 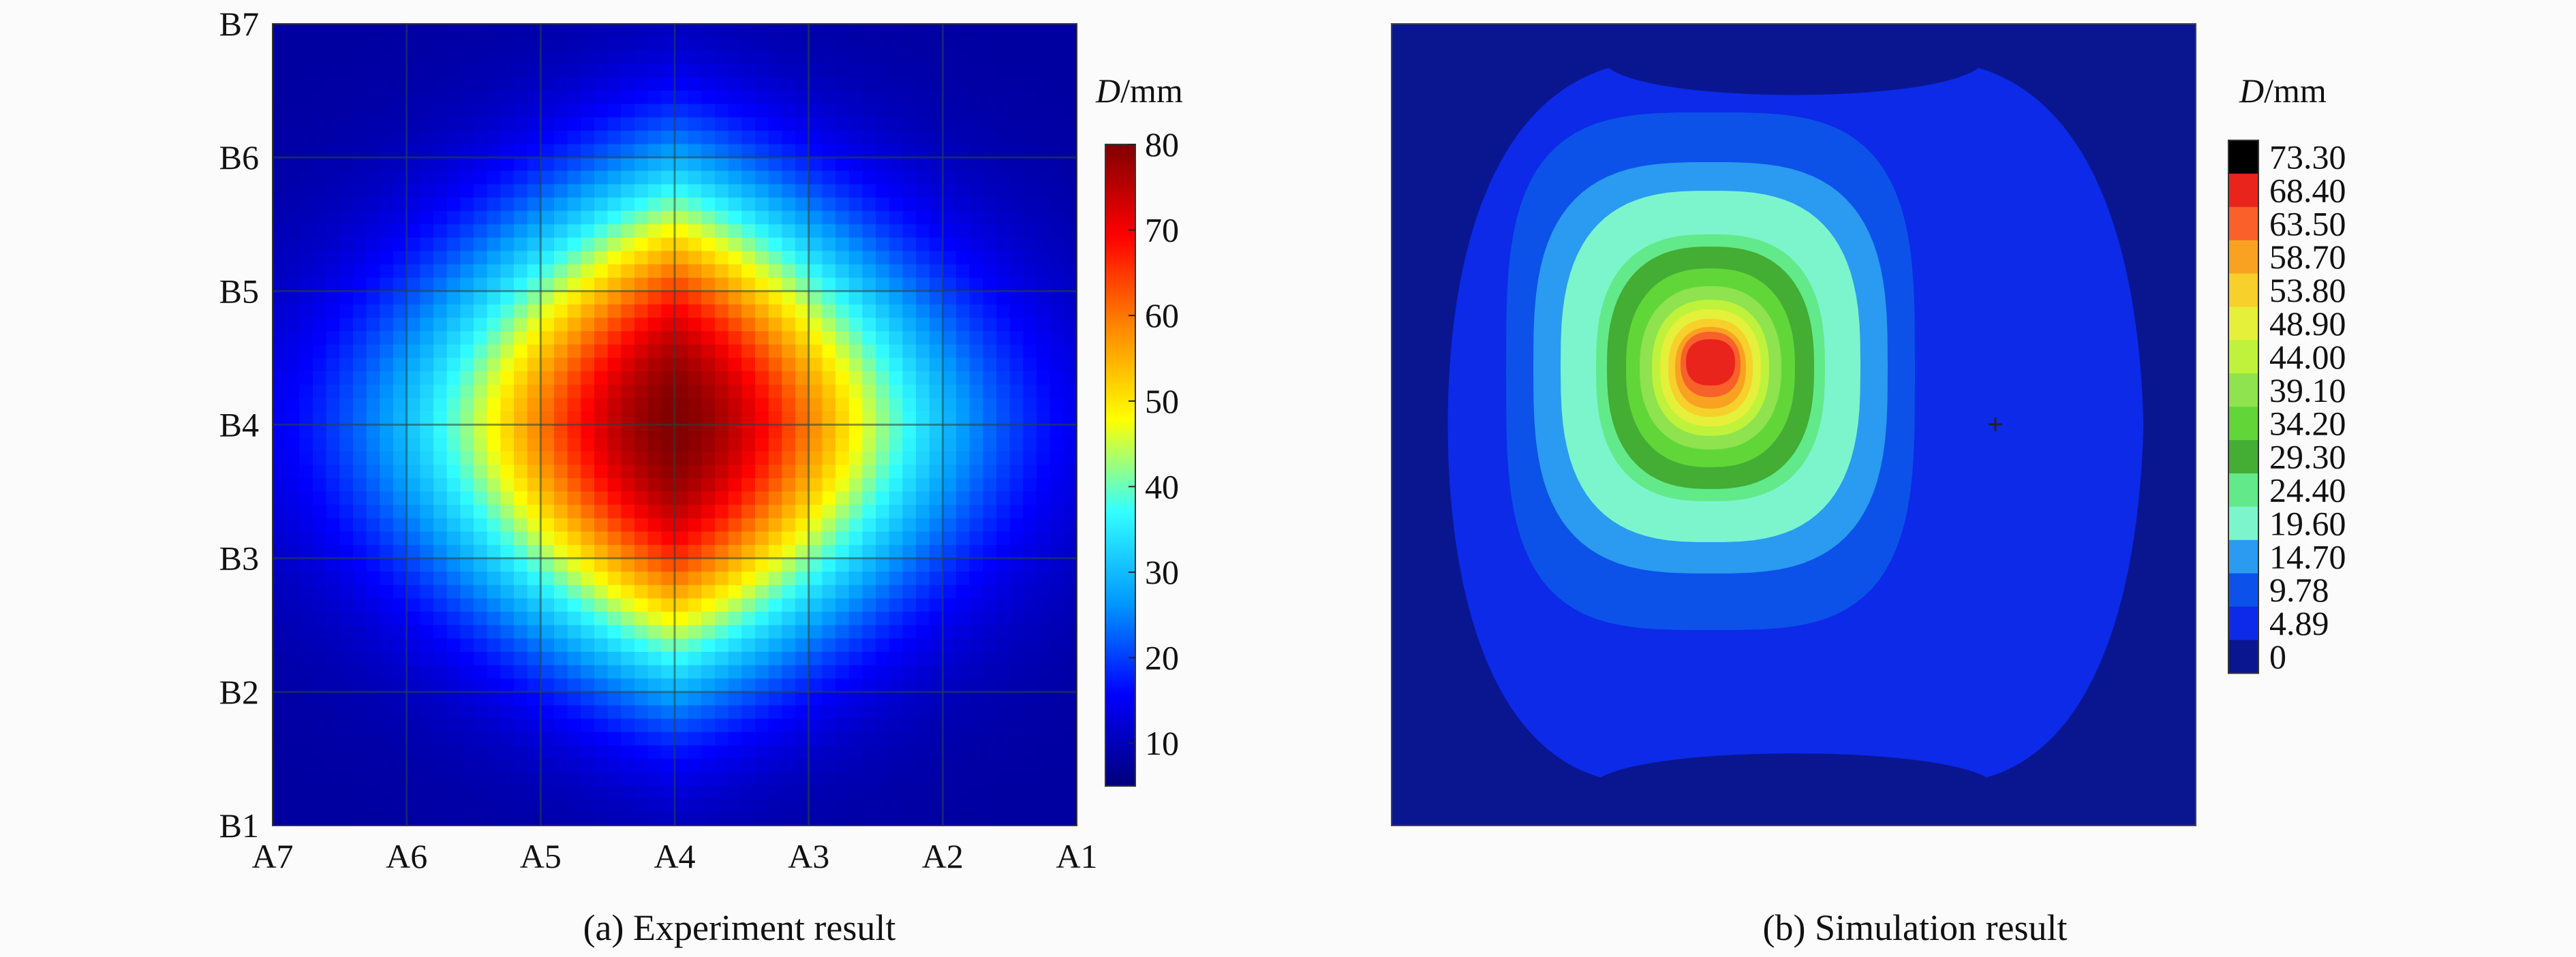 I want to click on colorbar-b-frame, so click(x=2243, y=407).